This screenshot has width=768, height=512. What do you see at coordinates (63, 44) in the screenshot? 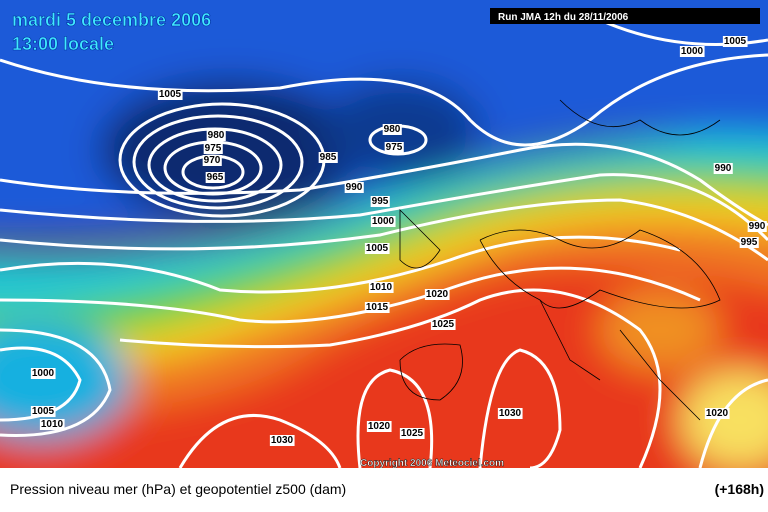
I see `time: 13:00 locale` at bounding box center [63, 44].